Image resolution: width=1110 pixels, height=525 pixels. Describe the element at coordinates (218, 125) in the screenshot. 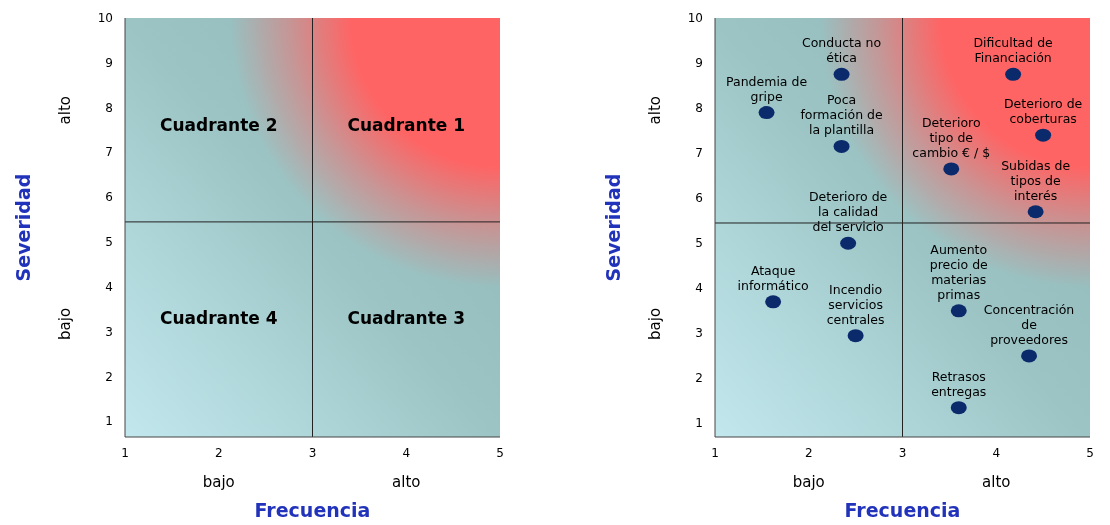

I see `annotation: Cuadrante 2` at that location.